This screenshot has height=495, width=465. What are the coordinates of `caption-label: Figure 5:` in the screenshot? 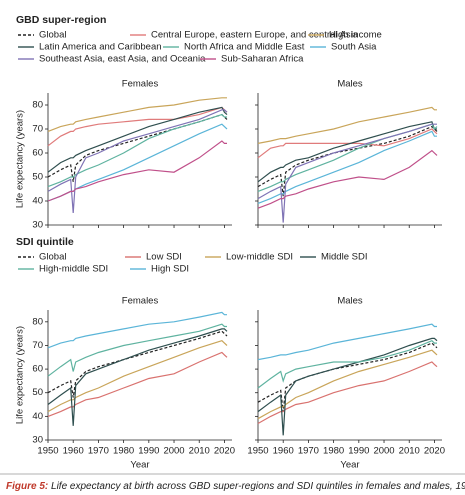 It's located at (27, 486).